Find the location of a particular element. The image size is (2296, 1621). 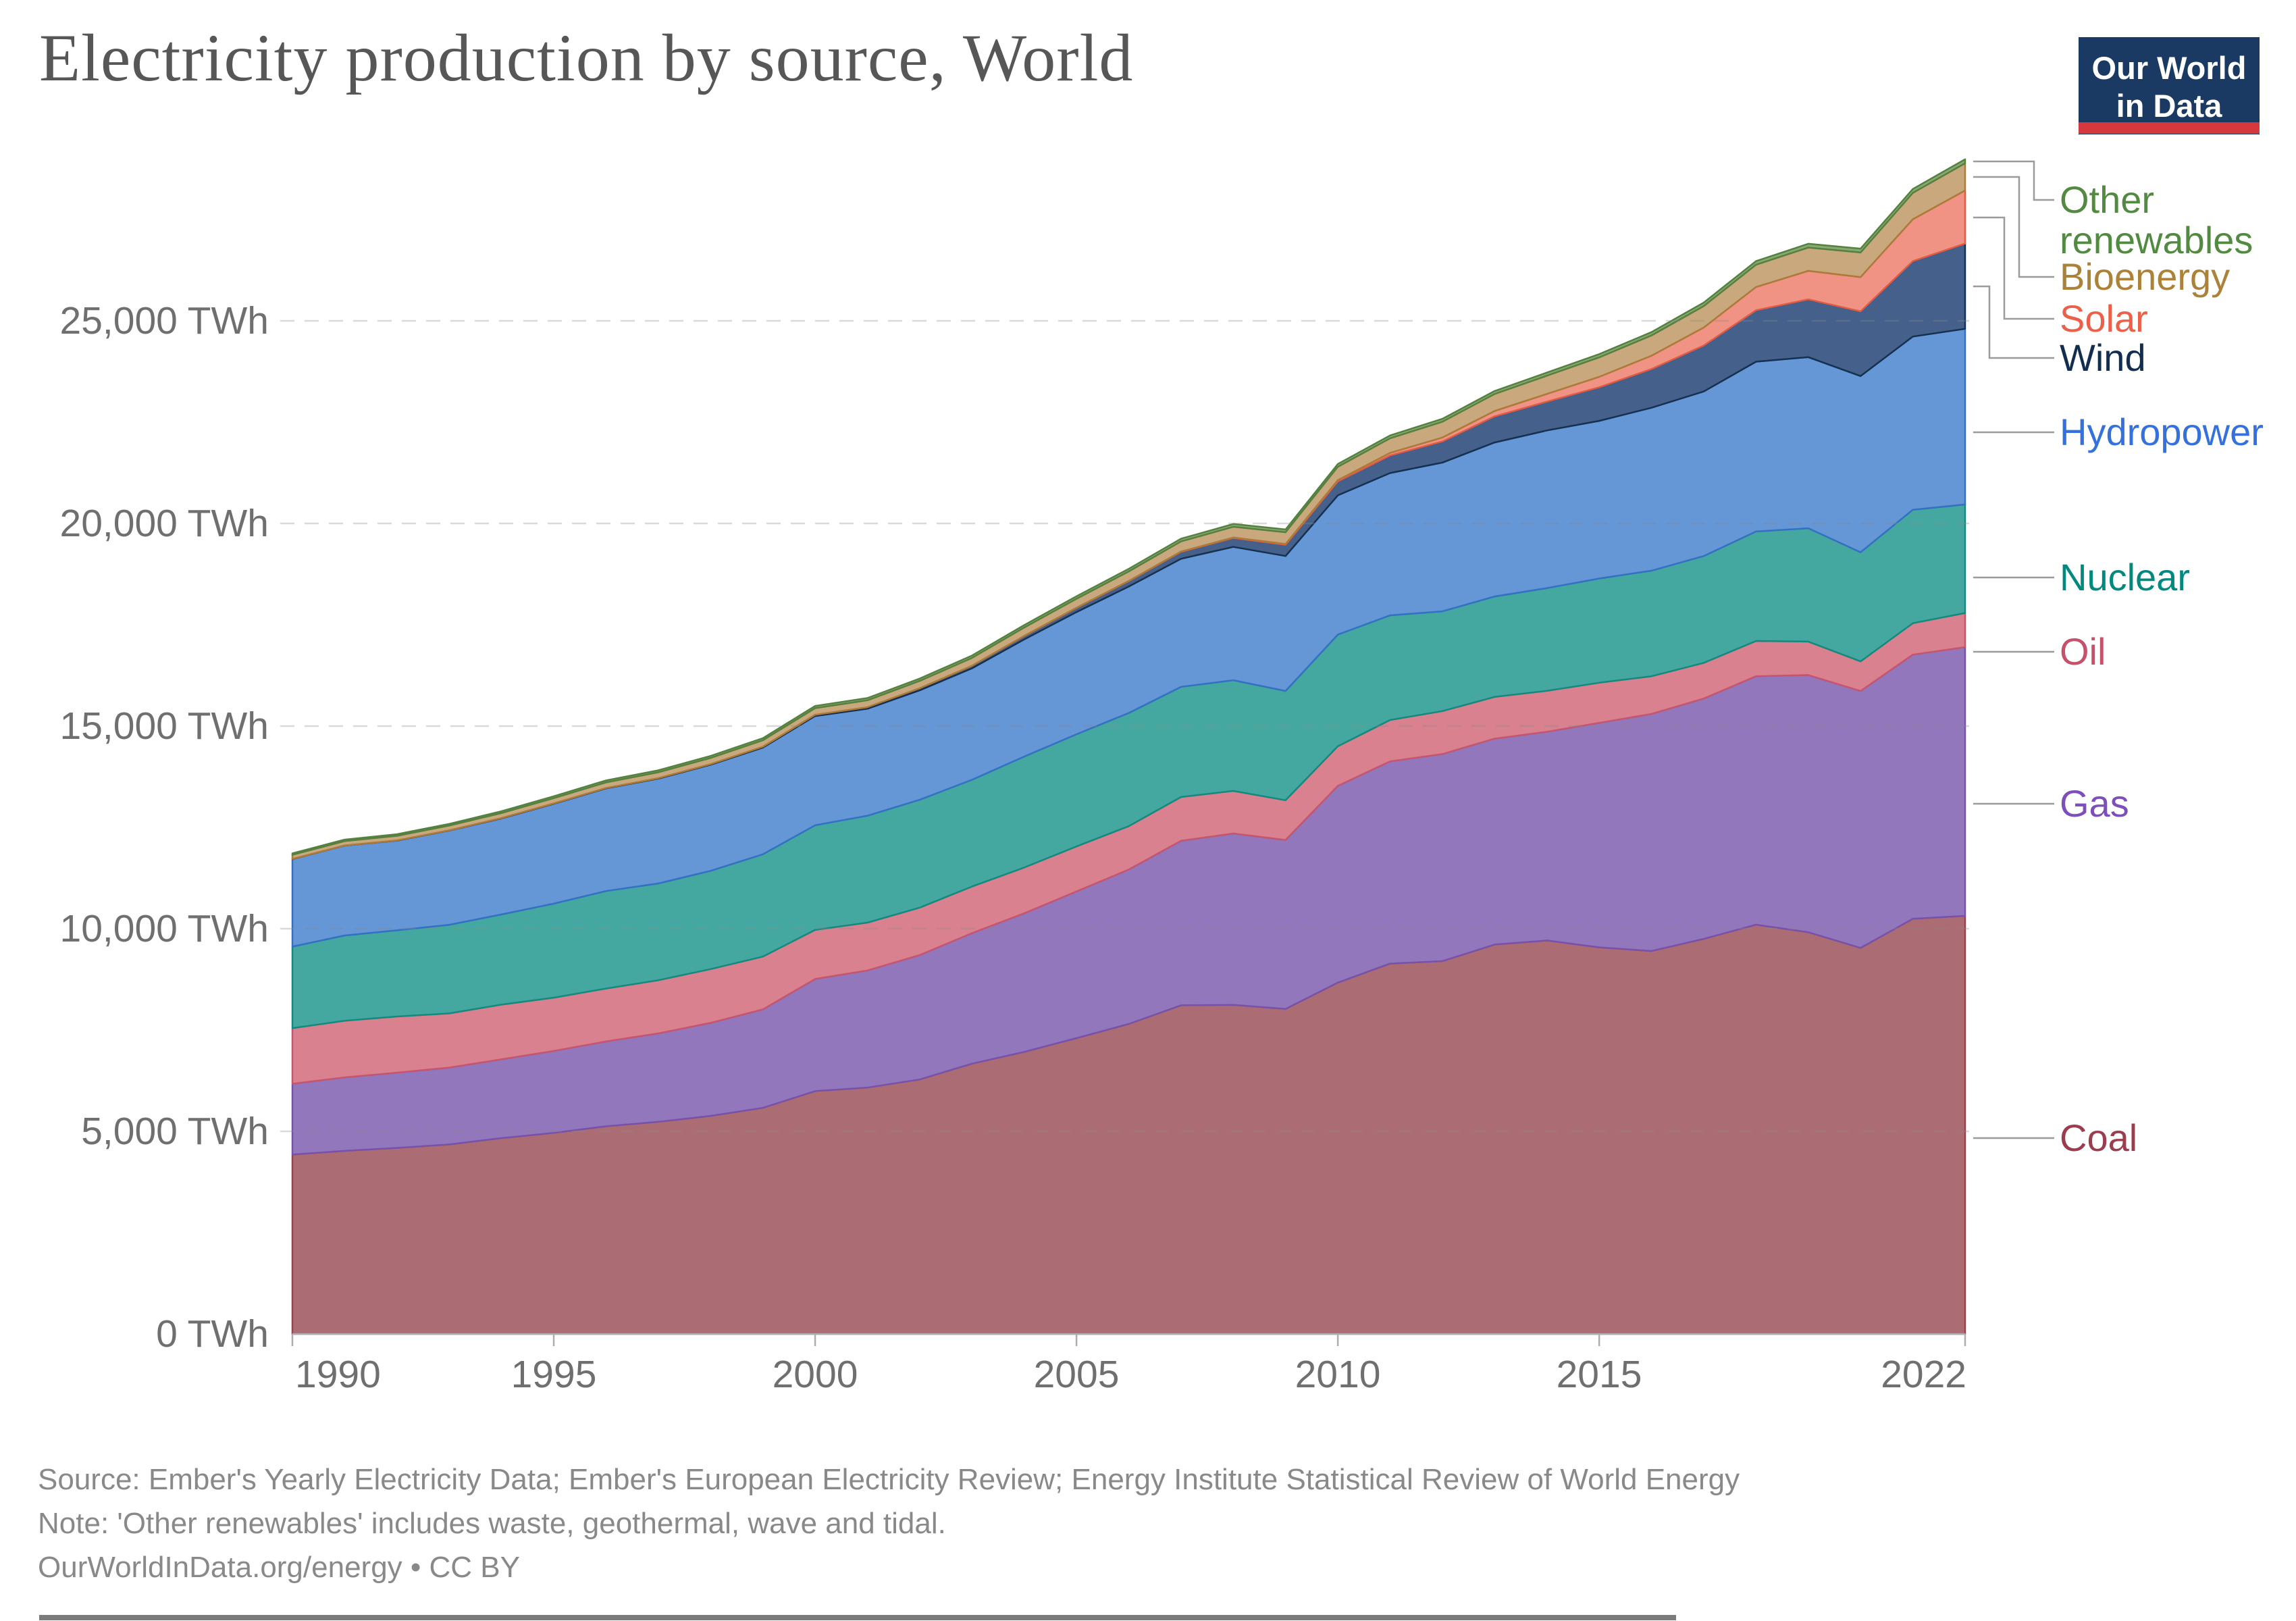

y-tick-25000: 25,000 TWh is located at coordinates (164, 320).